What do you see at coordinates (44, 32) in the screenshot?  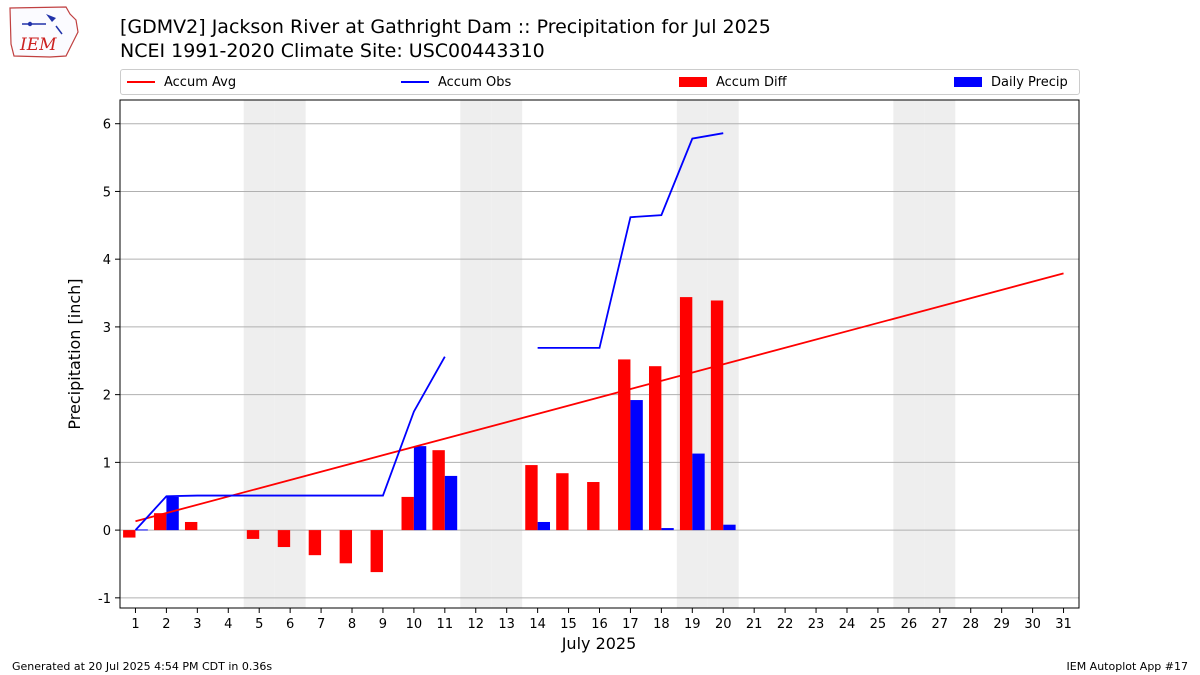 I see `iem-logo: IEM` at bounding box center [44, 32].